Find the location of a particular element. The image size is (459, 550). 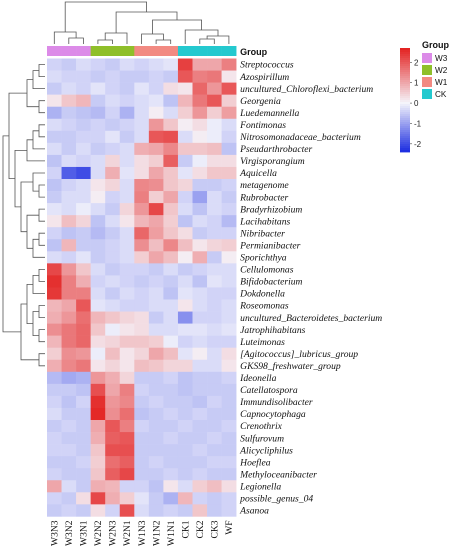

row-label: [Agitococcus]_lubricus_group is located at coordinates (299, 354).